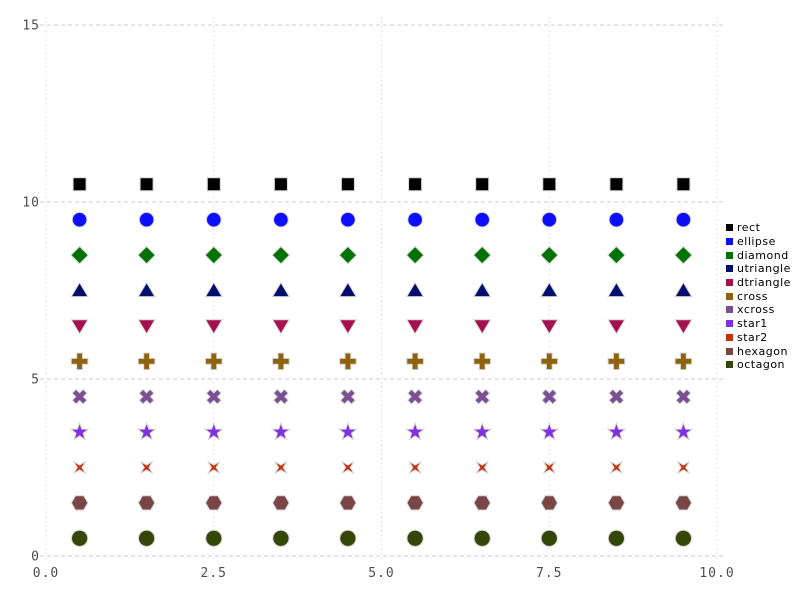 The height and width of the screenshot is (600, 800). I want to click on legend-swatch-ellipse, so click(729, 242).